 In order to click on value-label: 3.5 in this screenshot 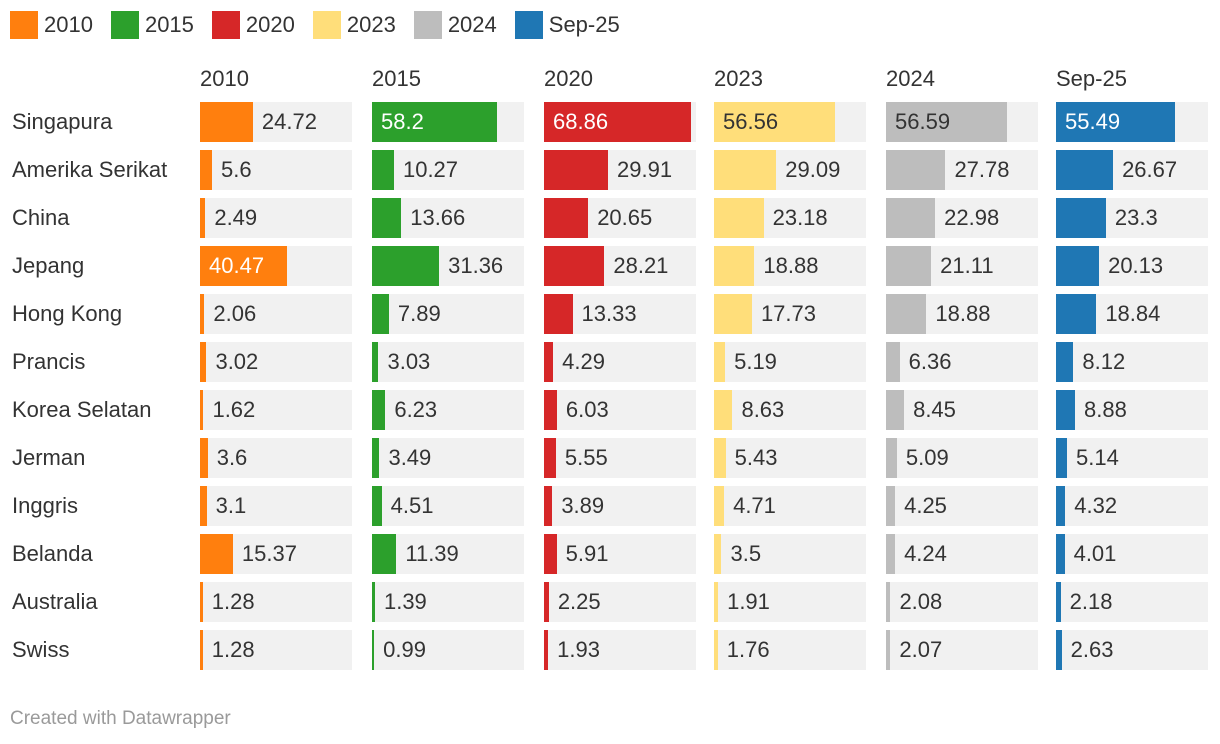, I will do `click(746, 553)`.